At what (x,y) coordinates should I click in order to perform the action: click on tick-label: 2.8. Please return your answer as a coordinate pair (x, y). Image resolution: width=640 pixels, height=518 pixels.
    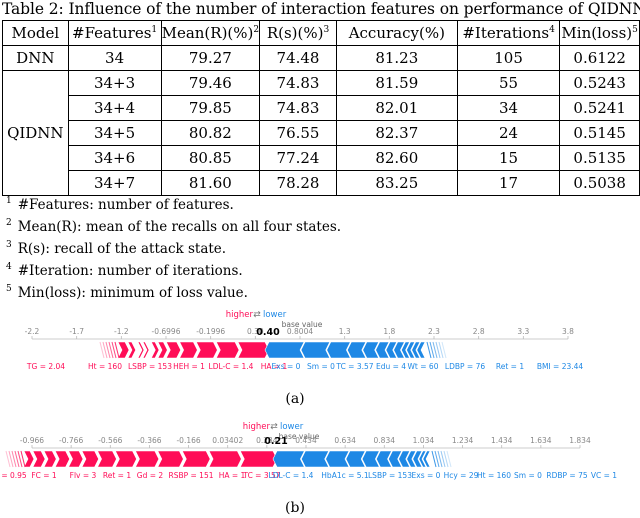
    Looking at the image, I should click on (479, 331).